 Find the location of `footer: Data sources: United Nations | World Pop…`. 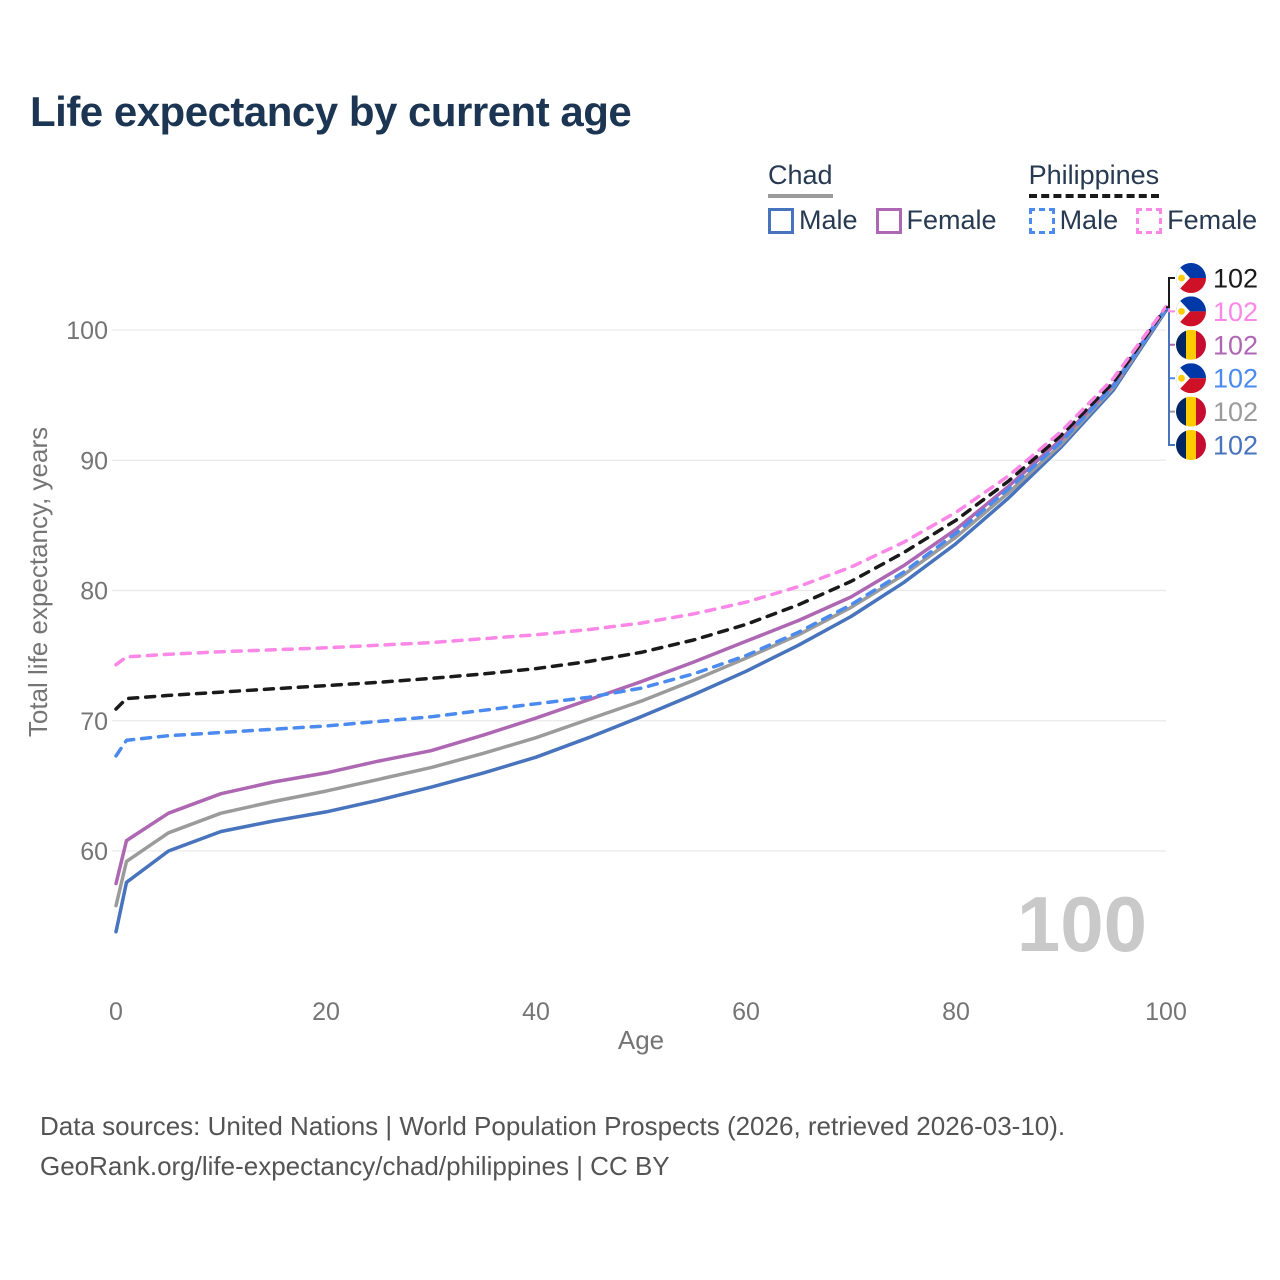

footer: Data sources: United Nations | World Pop… is located at coordinates (552, 1146).